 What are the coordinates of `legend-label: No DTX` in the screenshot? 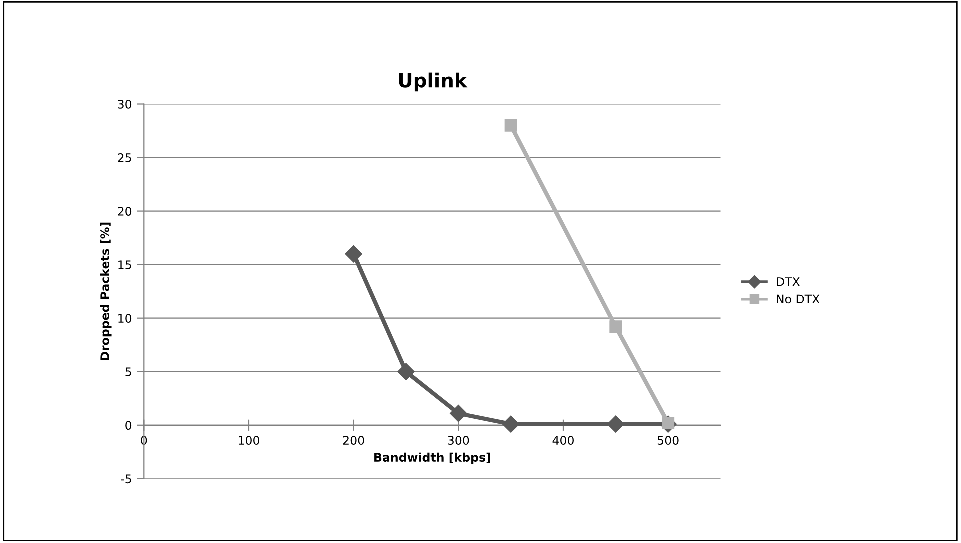 It's located at (798, 299).